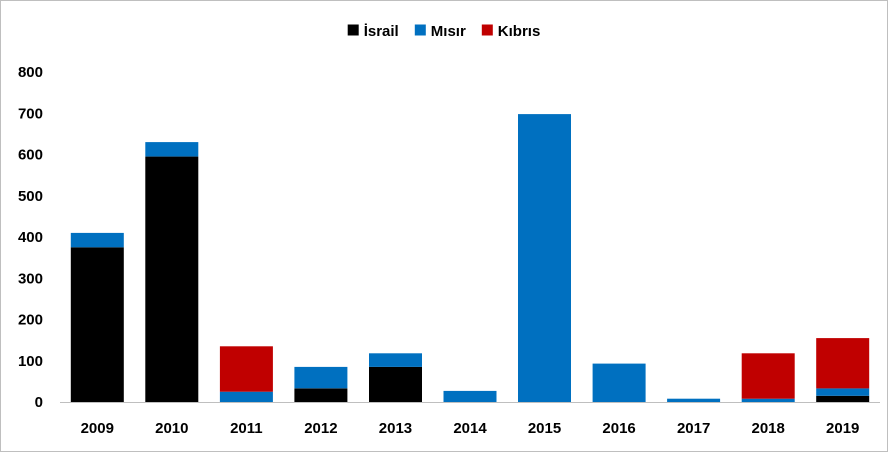 This screenshot has width=888, height=452. Describe the element at coordinates (30, 361) in the screenshot. I see `y-tick-label: 100` at that location.